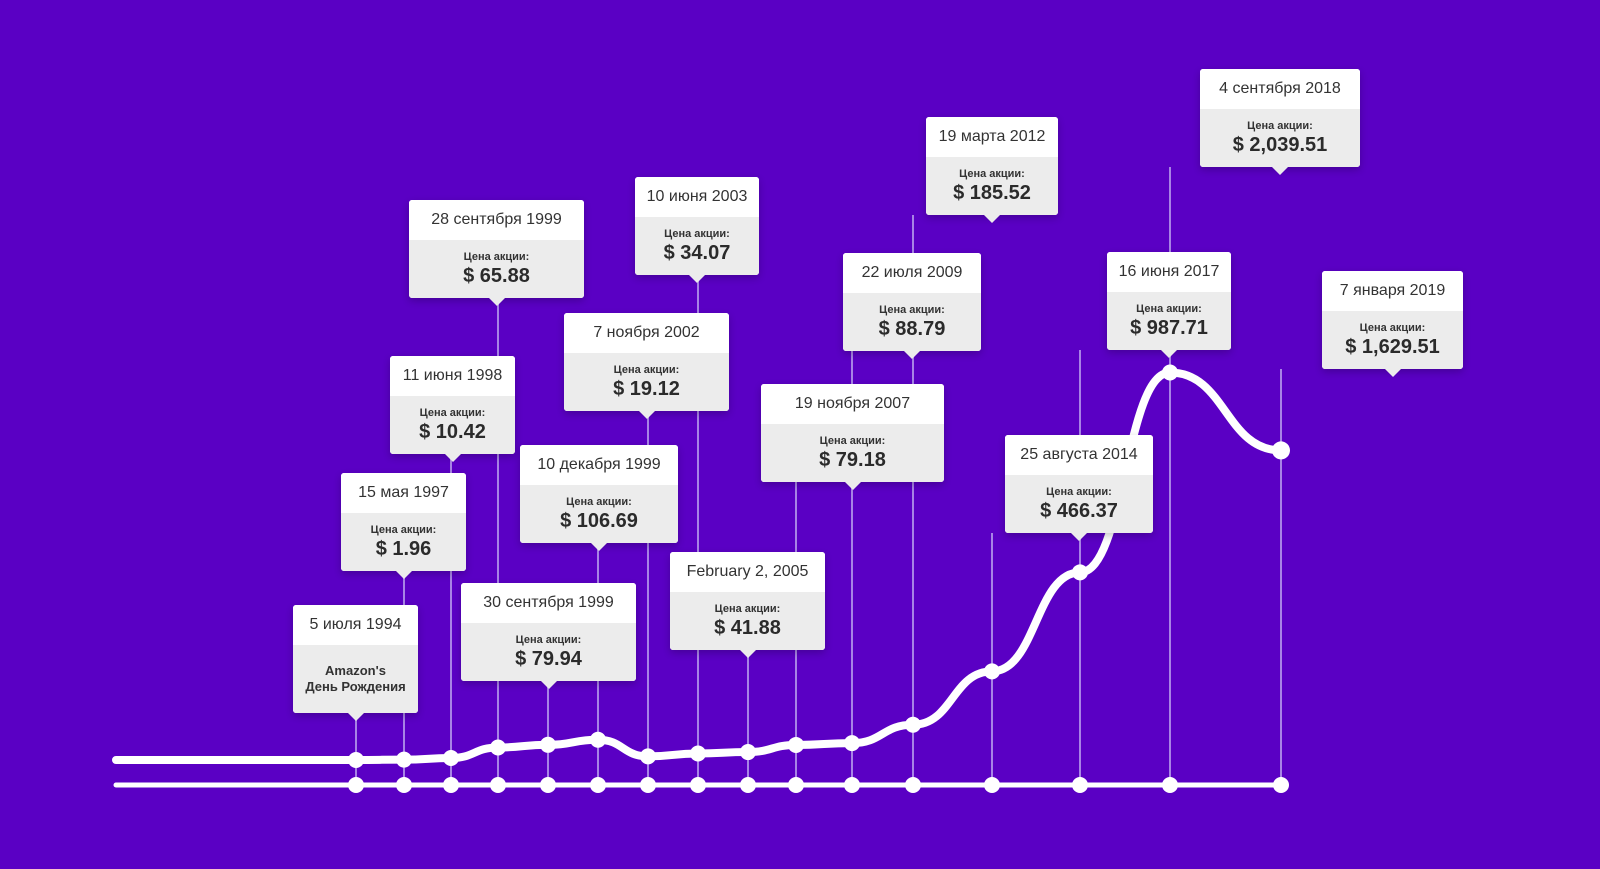  I want to click on callout-body: Цена акции: $ 34.07, so click(697, 246).